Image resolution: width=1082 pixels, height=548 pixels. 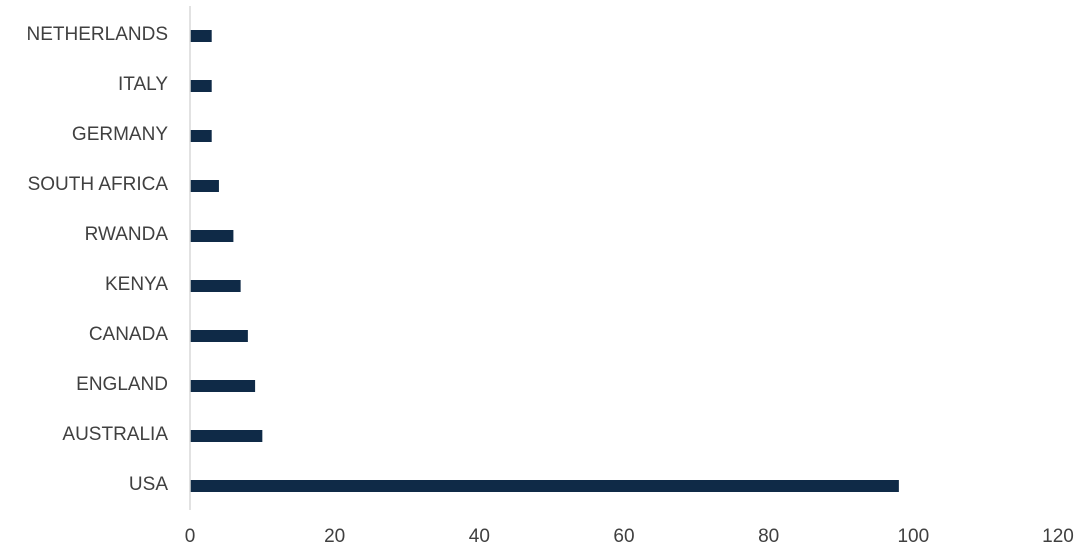 I want to click on bar-australia, so click(x=226, y=436).